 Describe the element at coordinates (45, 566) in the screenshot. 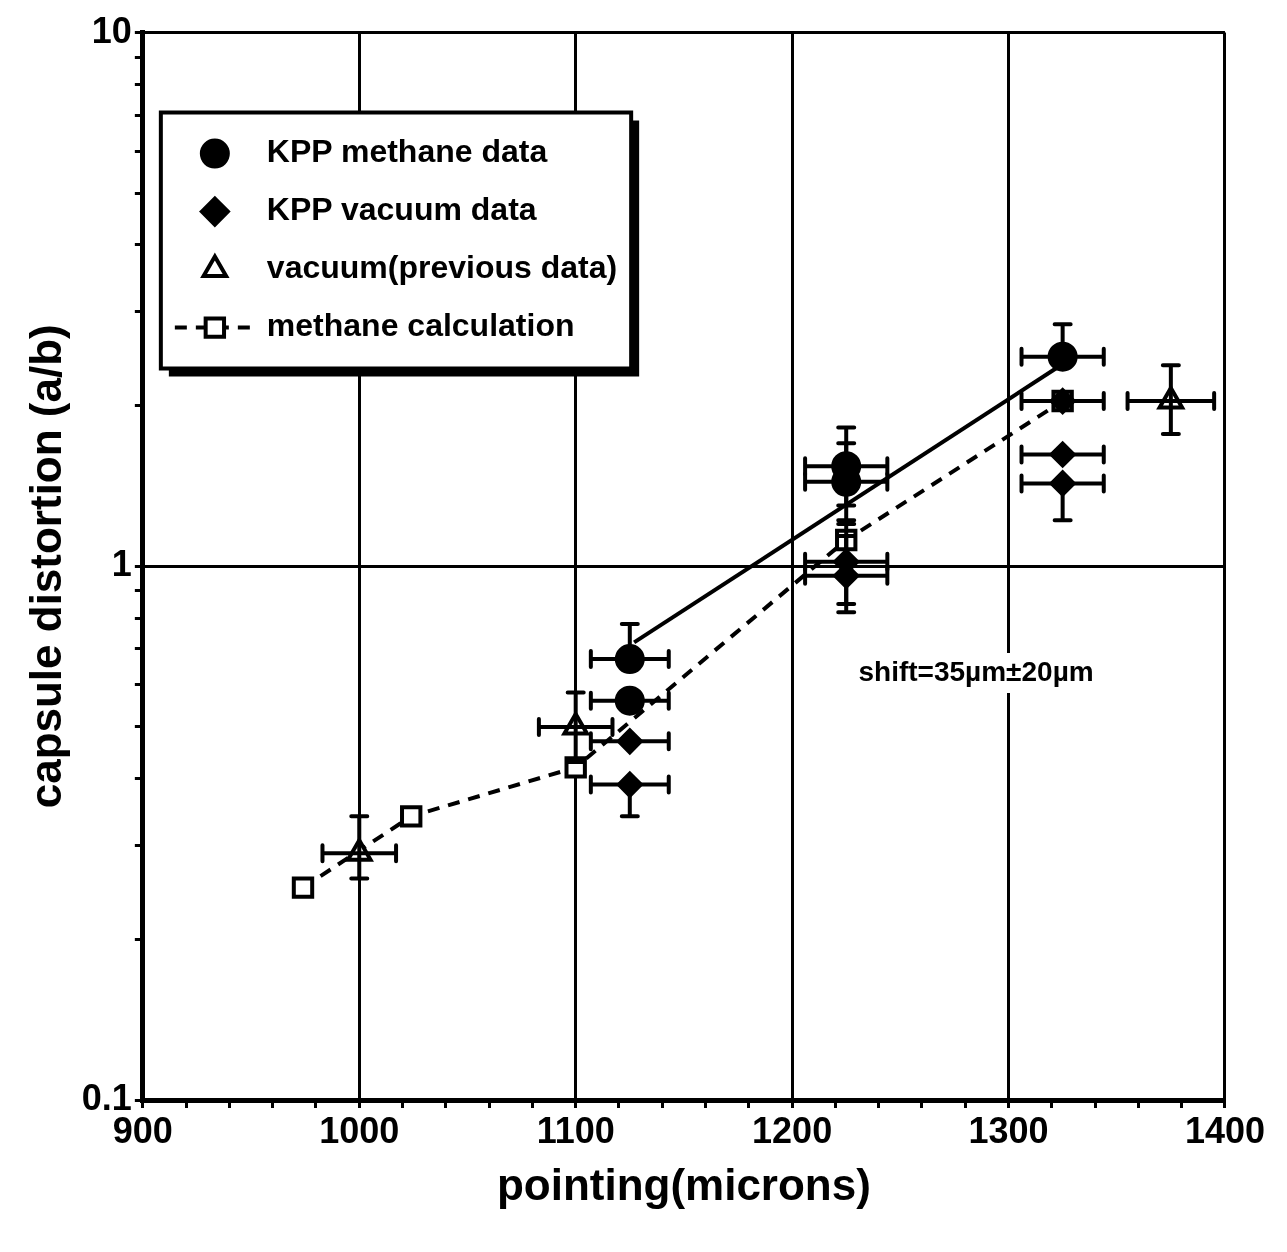

I see `y-axis-title: capsule distortion (a/b)` at that location.